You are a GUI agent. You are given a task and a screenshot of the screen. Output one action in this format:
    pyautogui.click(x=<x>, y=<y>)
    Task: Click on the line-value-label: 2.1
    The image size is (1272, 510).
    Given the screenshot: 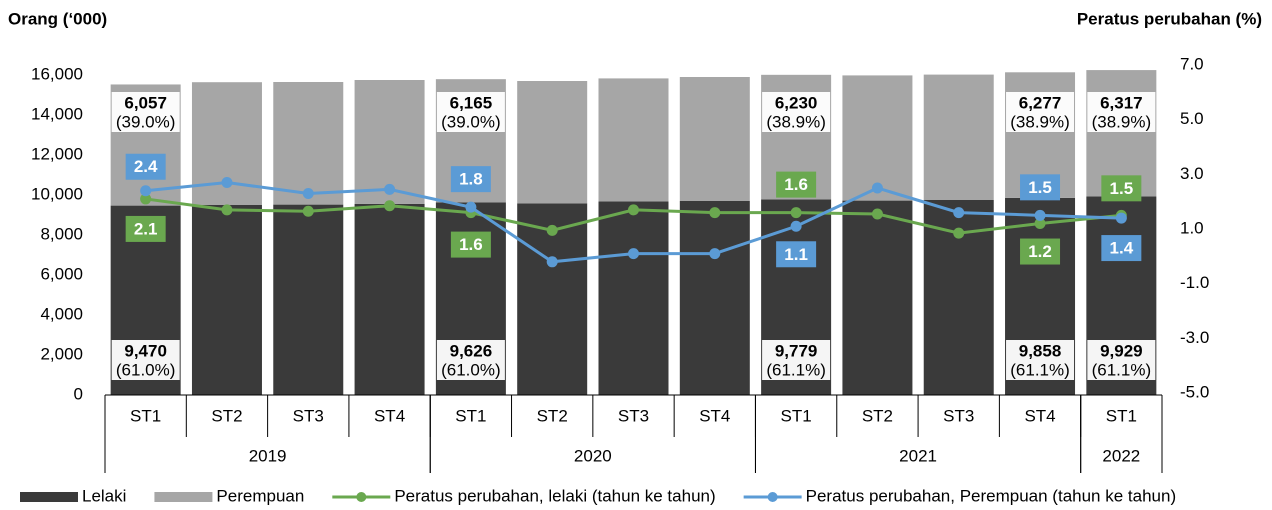 What is the action you would take?
    pyautogui.click(x=146, y=228)
    